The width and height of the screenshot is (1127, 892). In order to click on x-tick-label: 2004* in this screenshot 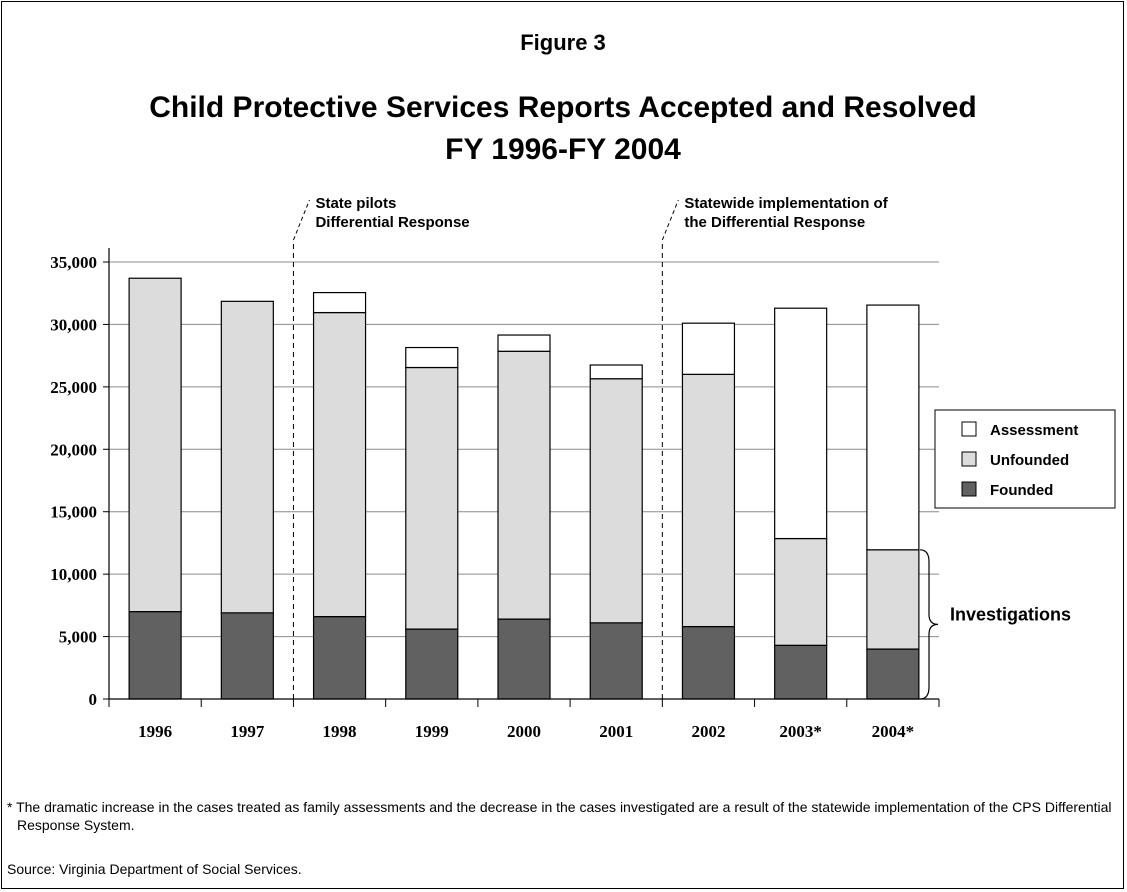, I will do `click(893, 731)`.